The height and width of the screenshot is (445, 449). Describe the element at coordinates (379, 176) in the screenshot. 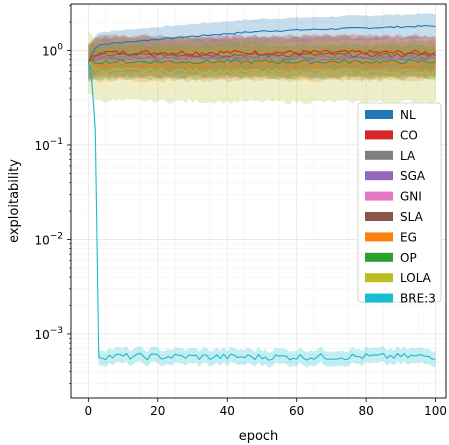

I see `legend-swatch-sga` at that location.